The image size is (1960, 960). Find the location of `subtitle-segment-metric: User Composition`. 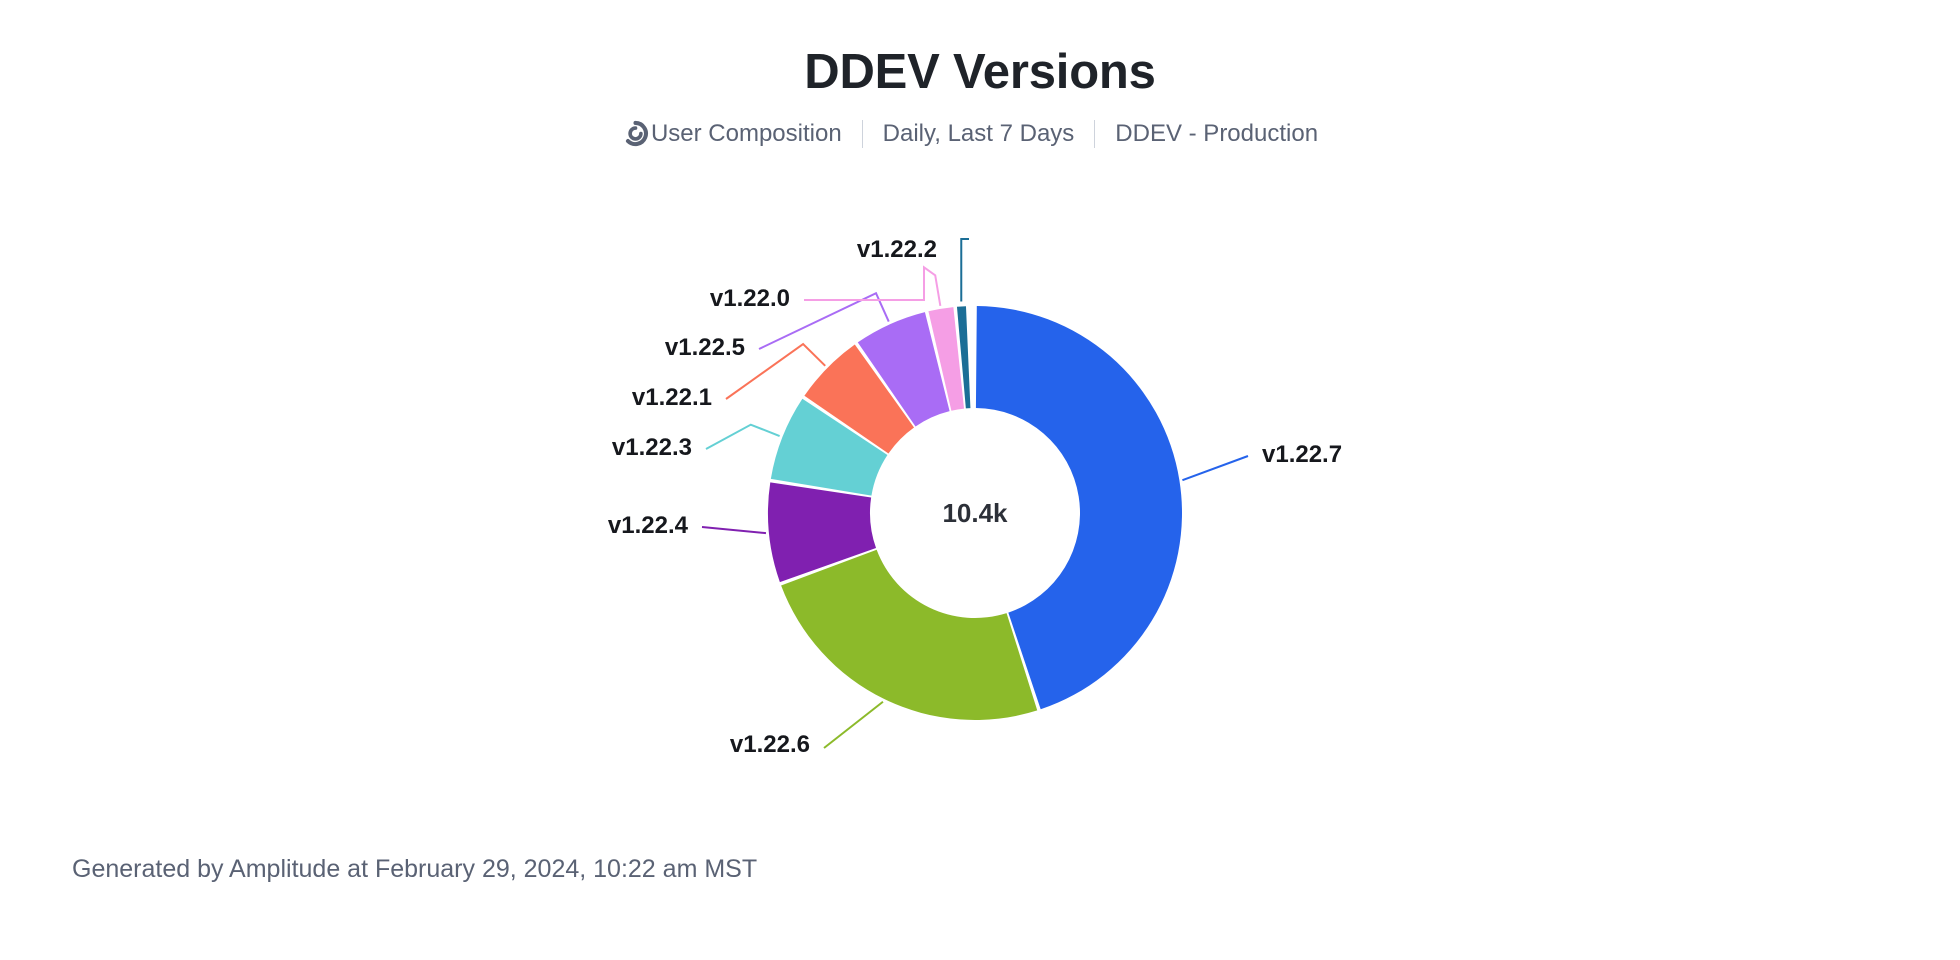

subtitle-segment-metric: User Composition is located at coordinates (742, 133).